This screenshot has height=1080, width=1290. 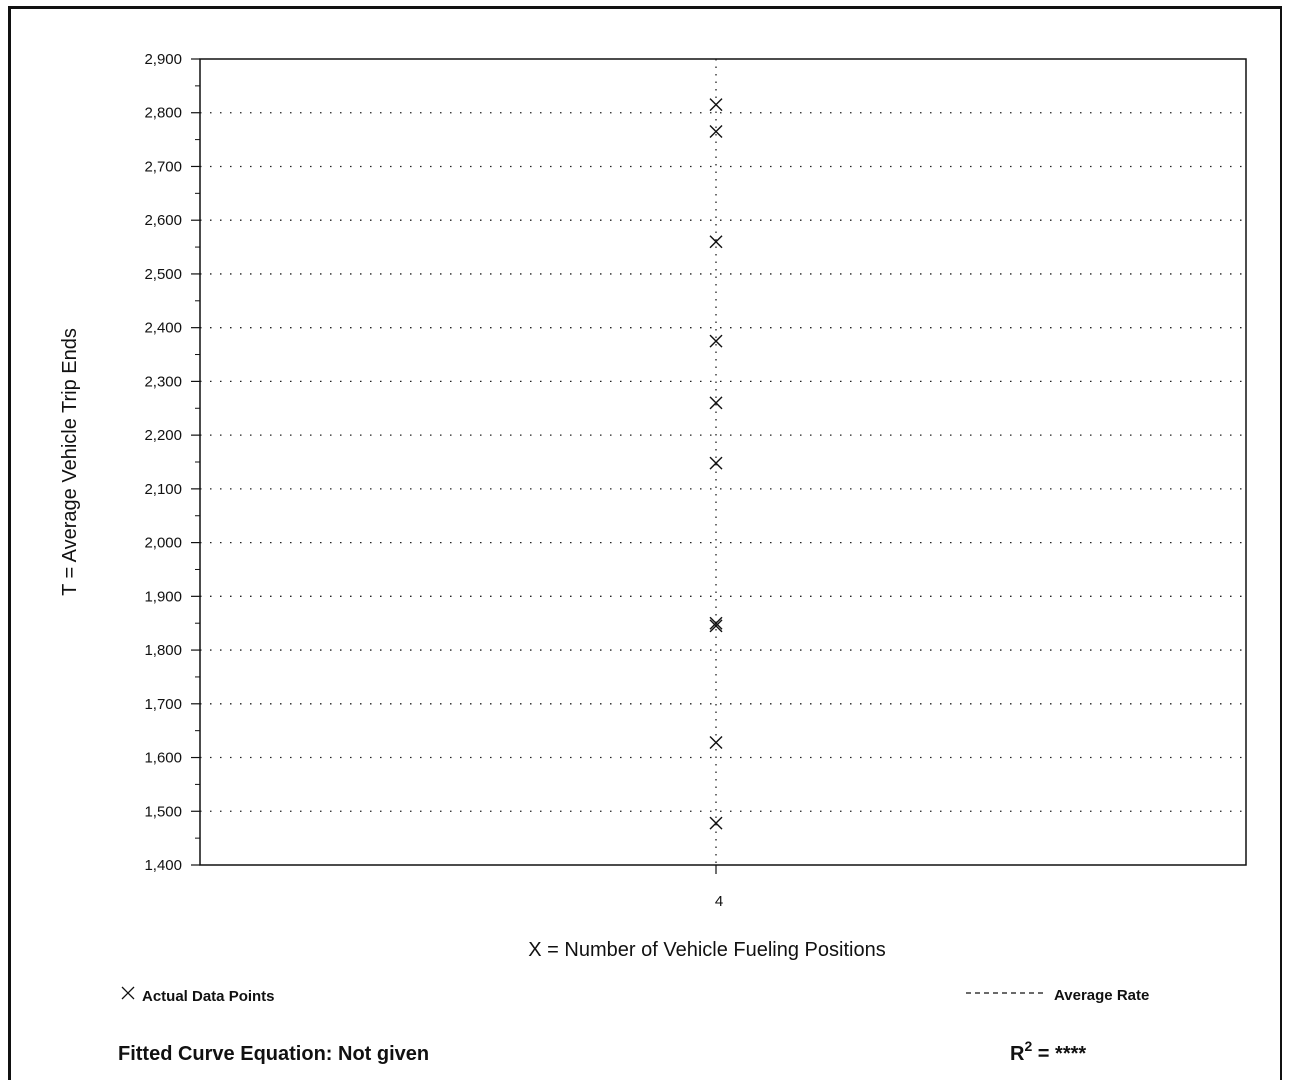 I want to click on y-tick-label: 2,700, so click(x=163, y=166).